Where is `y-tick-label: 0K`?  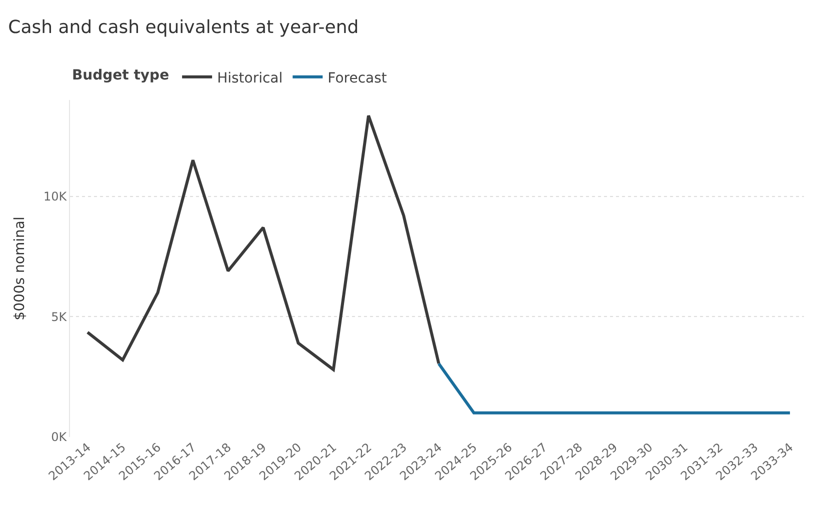
y-tick-label: 0K is located at coordinates (59, 437).